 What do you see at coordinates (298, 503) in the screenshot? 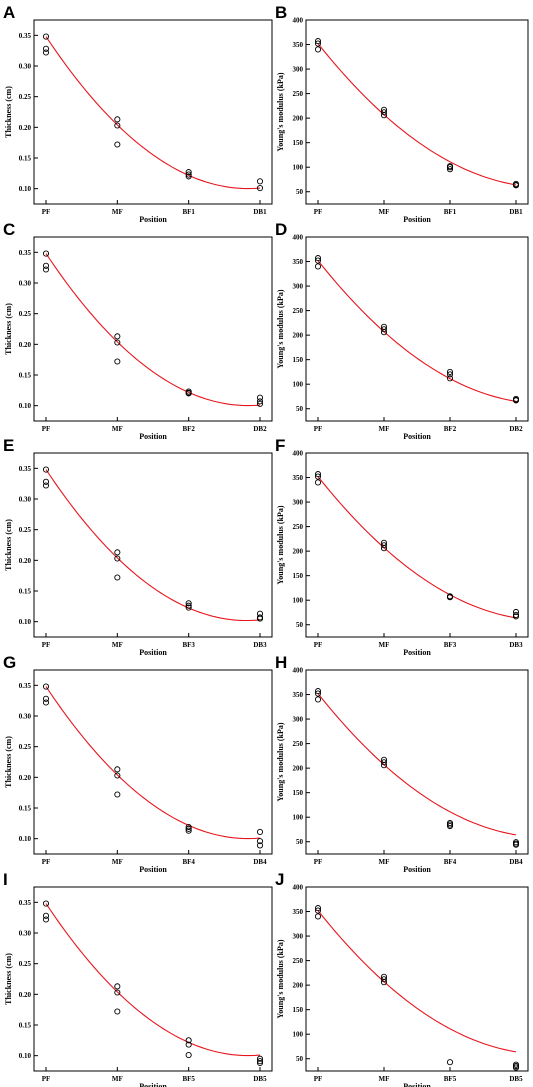
I see `y-tick-label: 300` at bounding box center [298, 503].